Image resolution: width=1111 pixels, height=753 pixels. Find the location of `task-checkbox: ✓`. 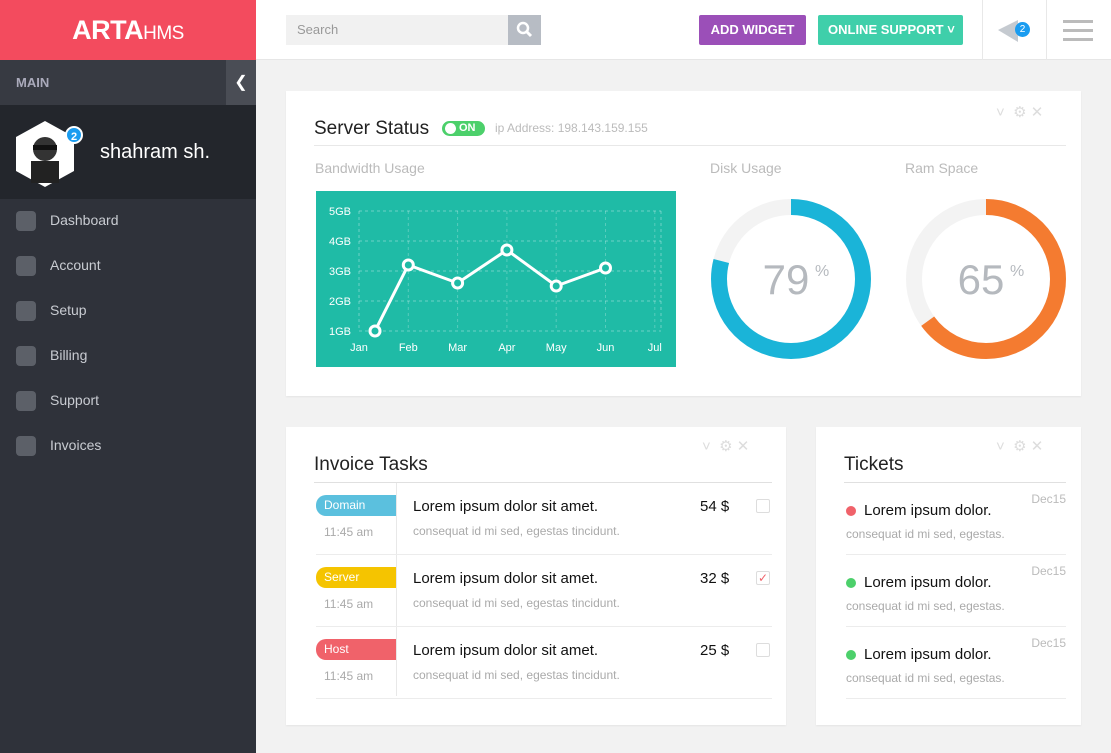

task-checkbox: ✓ is located at coordinates (763, 578).